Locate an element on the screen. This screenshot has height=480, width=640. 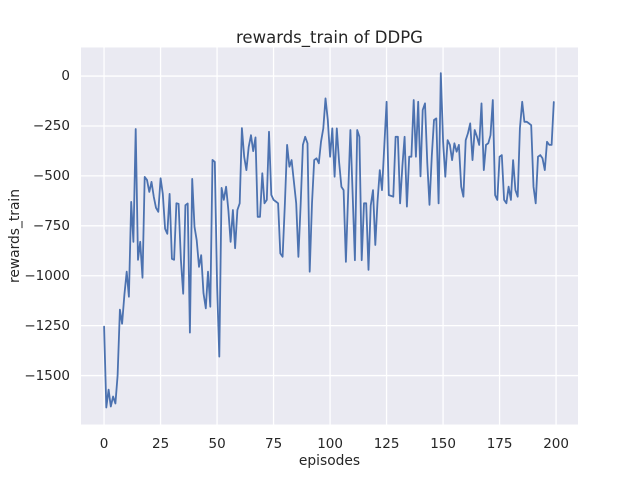
y-tick-label: −1500 is located at coordinates (47, 375).